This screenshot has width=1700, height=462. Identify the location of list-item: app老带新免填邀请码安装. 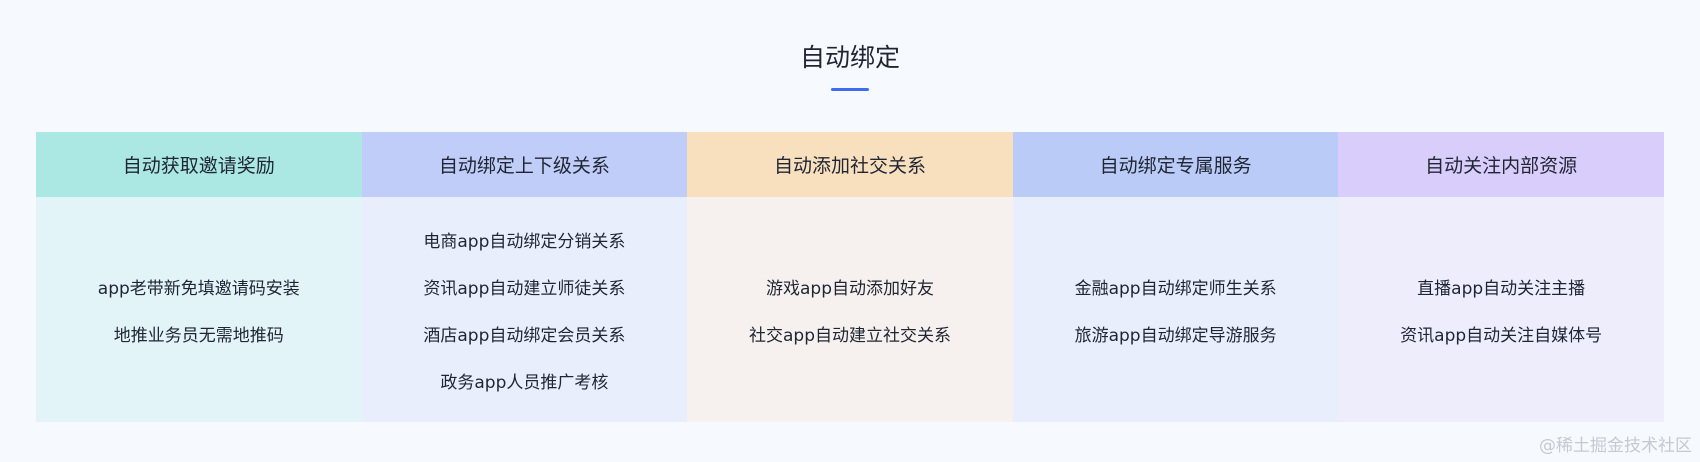
(198, 288).